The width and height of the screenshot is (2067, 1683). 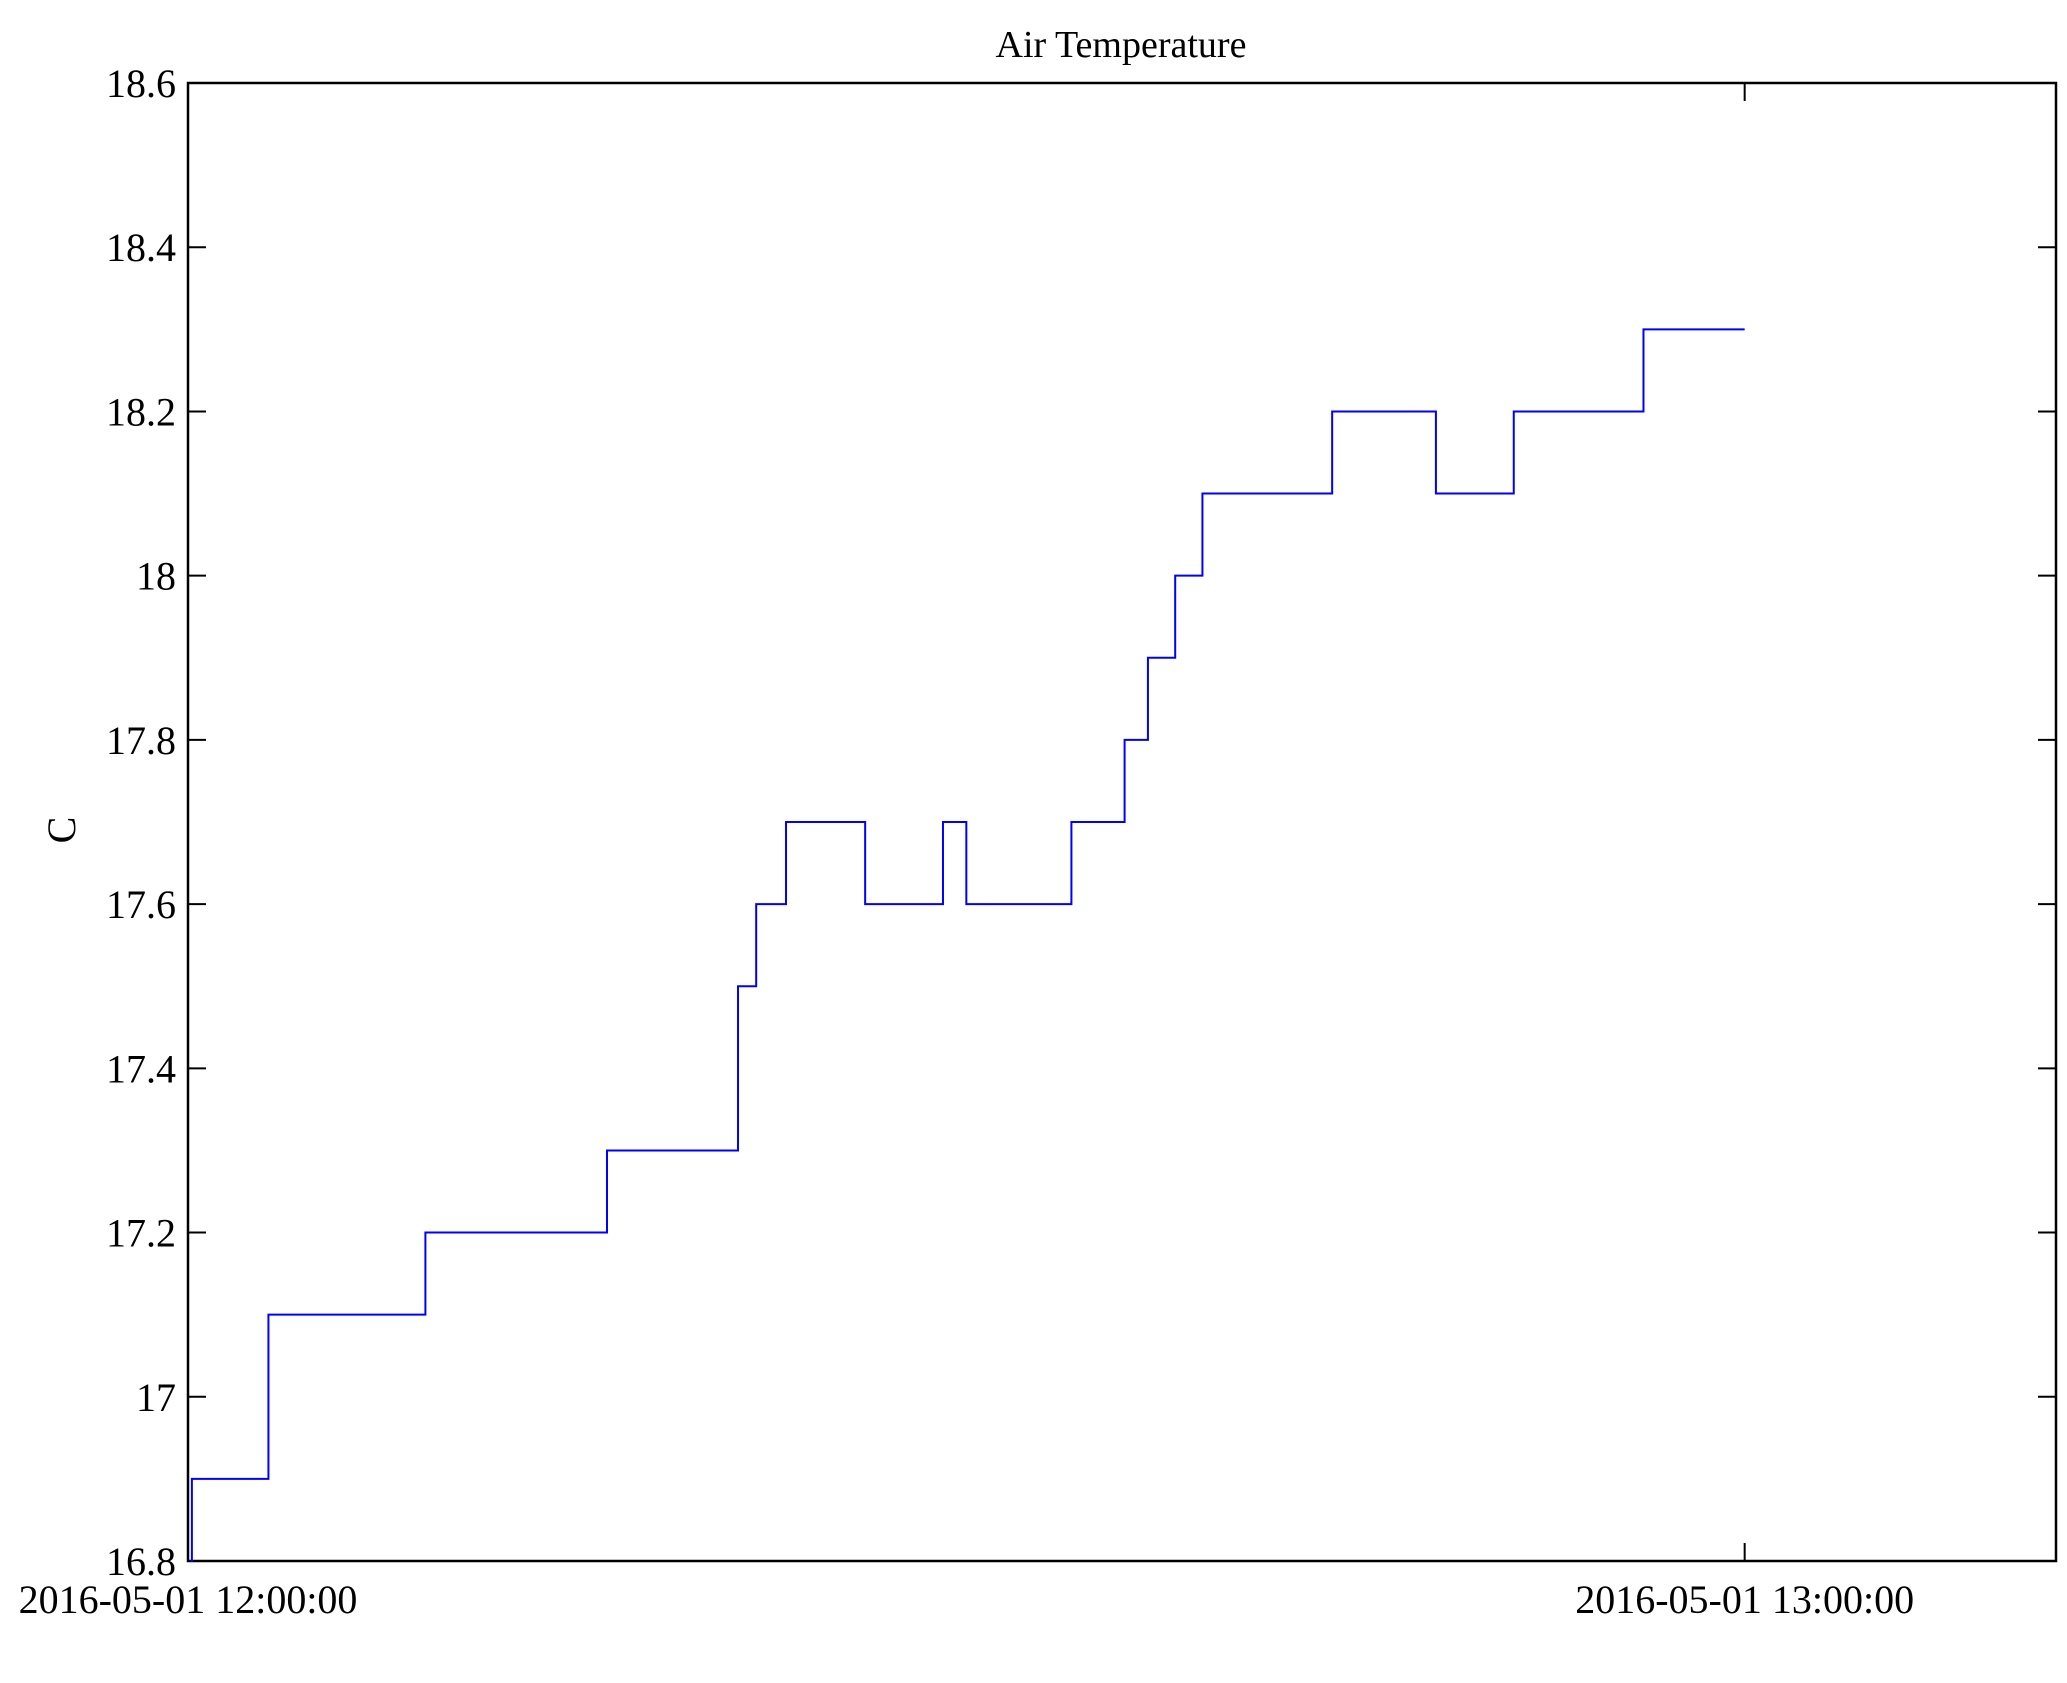 I want to click on y-axis-label: C, so click(x=61, y=830).